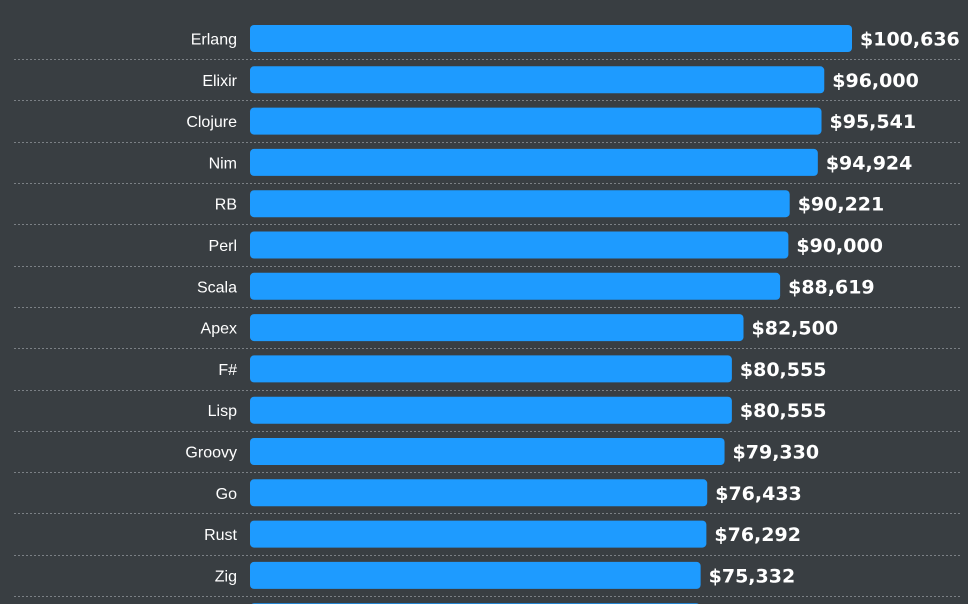 This screenshot has width=968, height=604. I want to click on category-label-elixir: Elixir, so click(219, 81).